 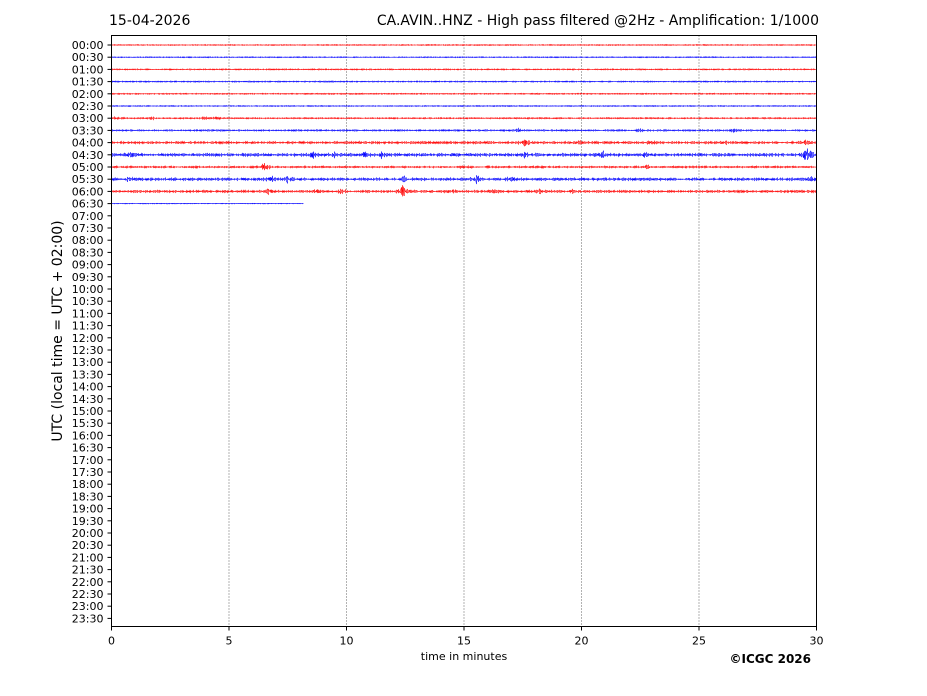 I want to click on x-tick-label: 20, so click(x=582, y=641).